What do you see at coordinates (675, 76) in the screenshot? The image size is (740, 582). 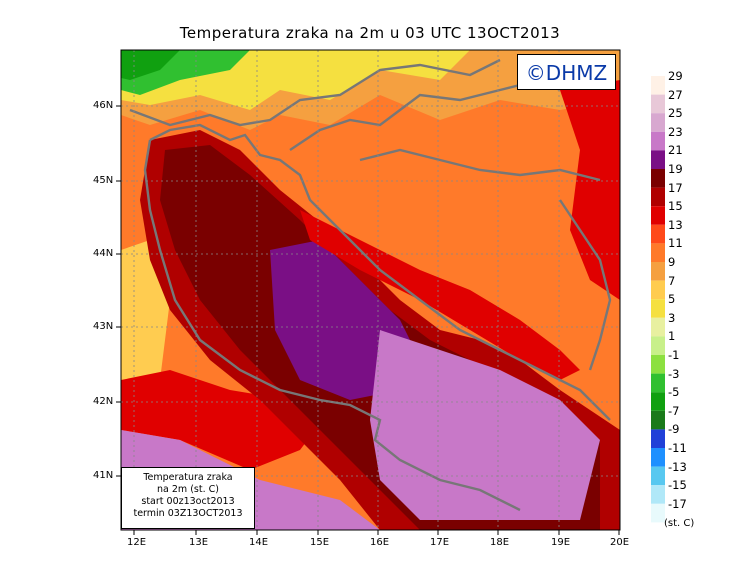 I see `colorbar-tick-label: 29` at bounding box center [675, 76].